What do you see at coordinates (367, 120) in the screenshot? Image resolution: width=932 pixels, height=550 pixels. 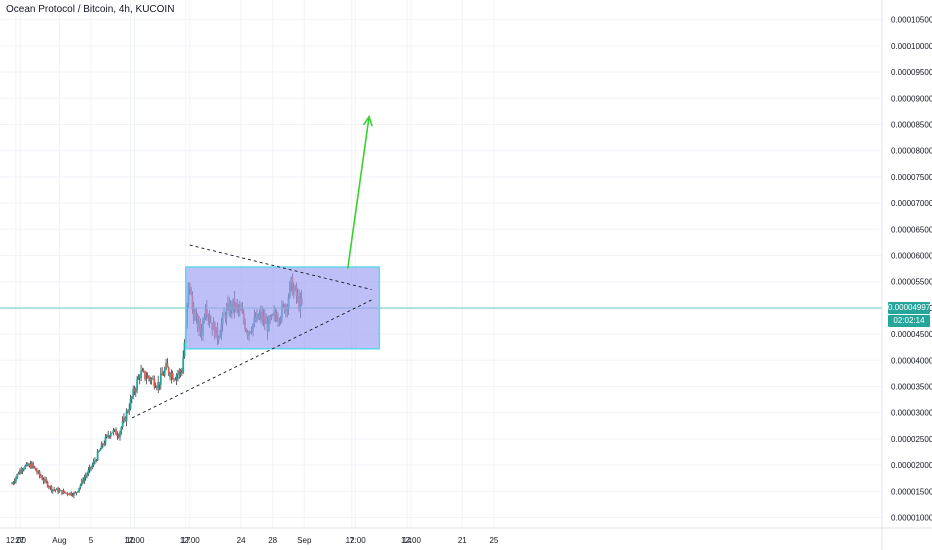 I see `breakout-arrow-head` at bounding box center [367, 120].